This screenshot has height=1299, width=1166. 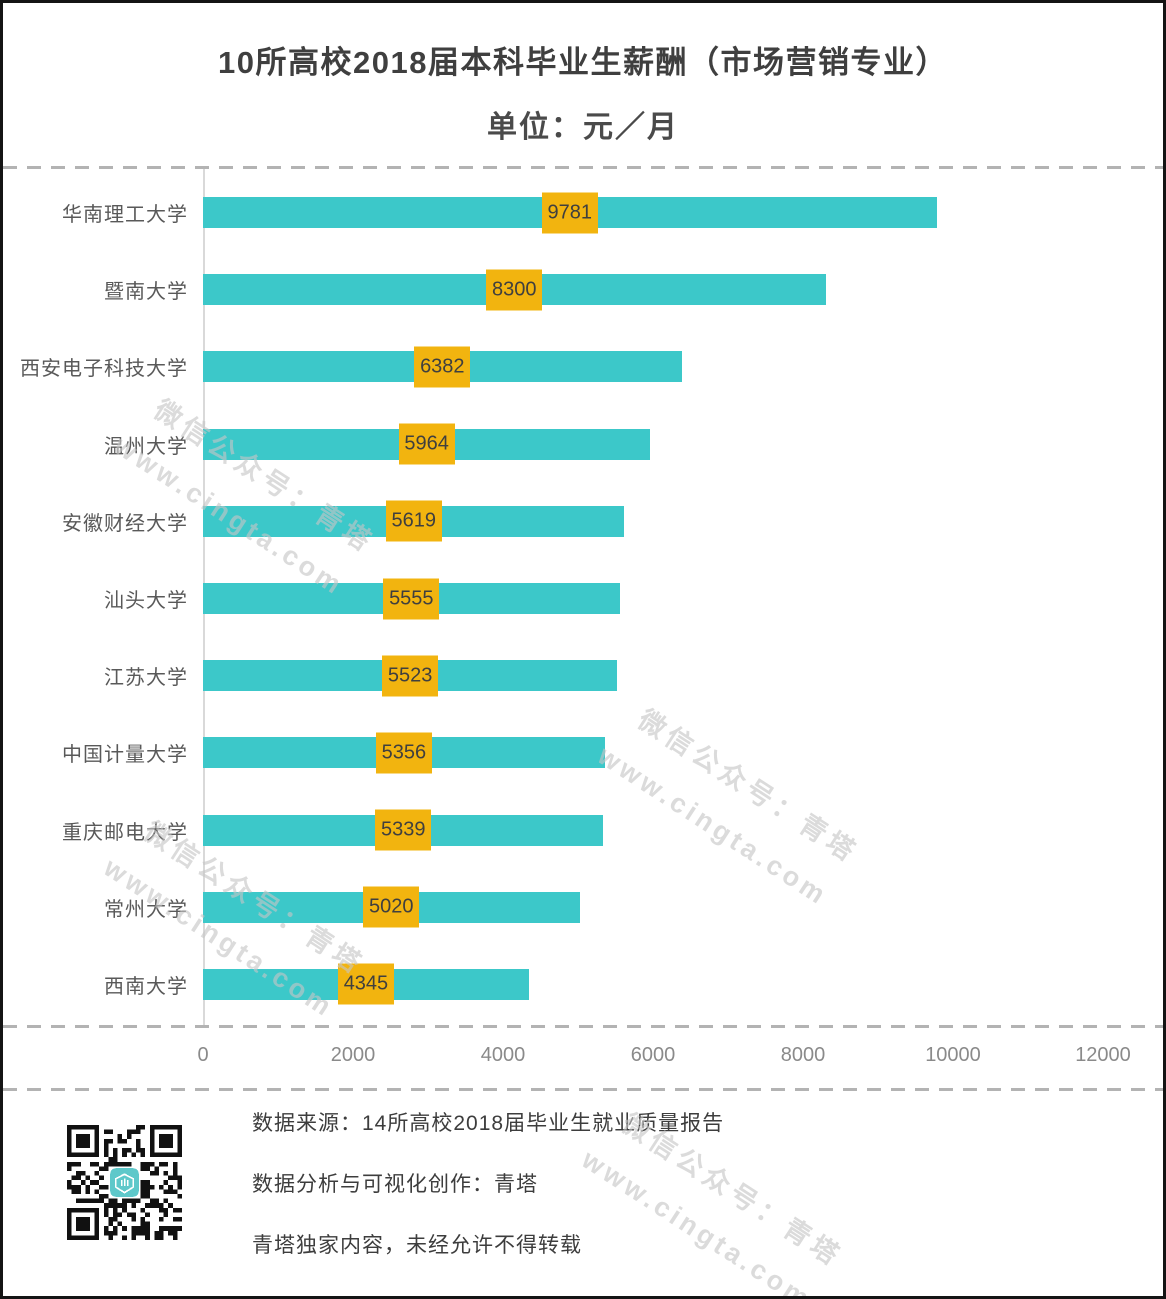 I want to click on bar: 5555, so click(x=411, y=599).